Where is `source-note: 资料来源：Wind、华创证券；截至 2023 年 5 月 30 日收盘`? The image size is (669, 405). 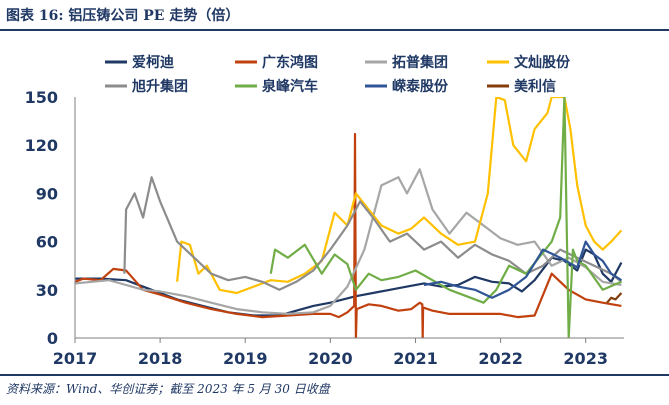 source-note: 资料来源：Wind、华创证券；截至 2023 年 5 月 30 日收盘 is located at coordinates (168, 389).